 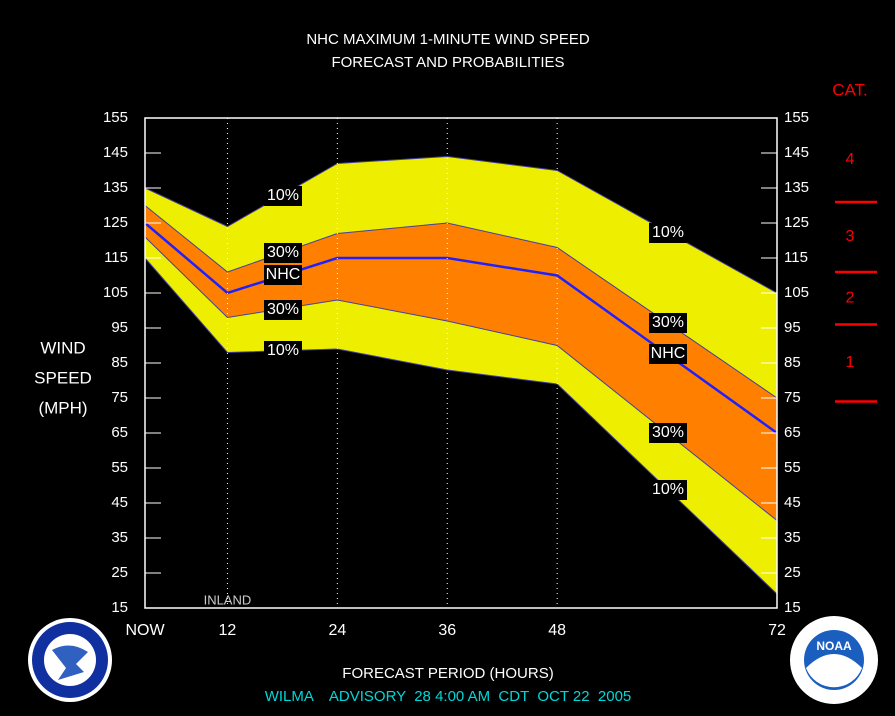 I want to click on y2-tick-label: 55, so click(x=792, y=467).